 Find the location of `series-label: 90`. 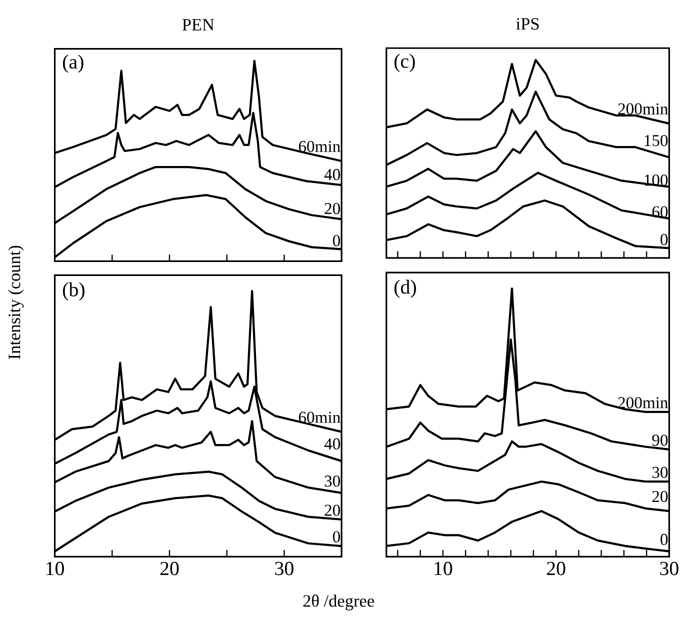

series-label: 90 is located at coordinates (660, 440).